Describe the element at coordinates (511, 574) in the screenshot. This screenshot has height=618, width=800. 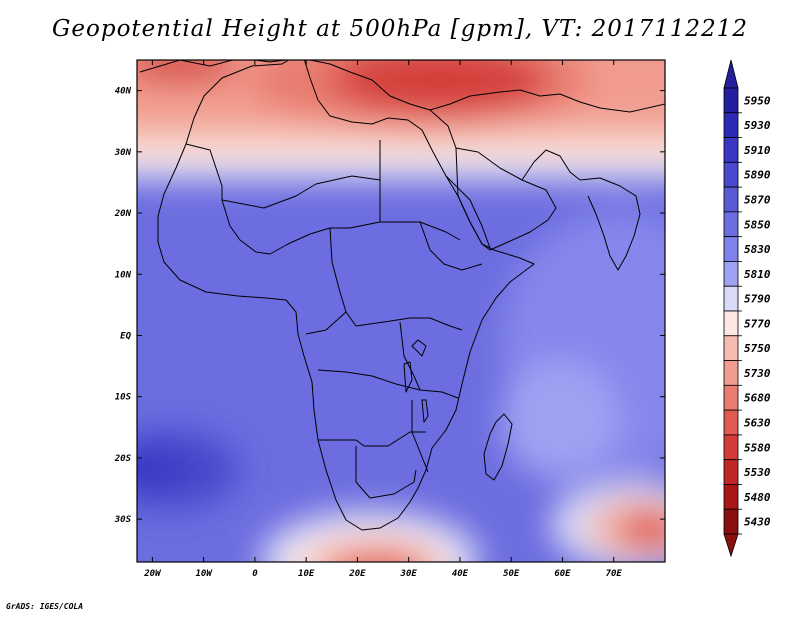
I see `lon-tick-label: 50E` at that location.